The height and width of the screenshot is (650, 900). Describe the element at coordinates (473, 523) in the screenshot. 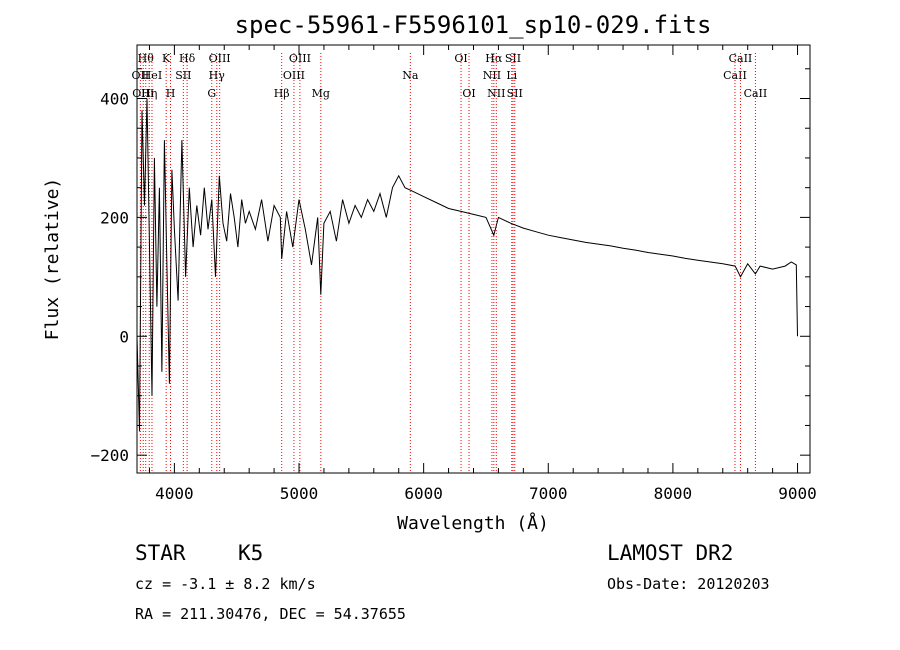

I see `x-axis-label: Wavelength (Å)` at that location.